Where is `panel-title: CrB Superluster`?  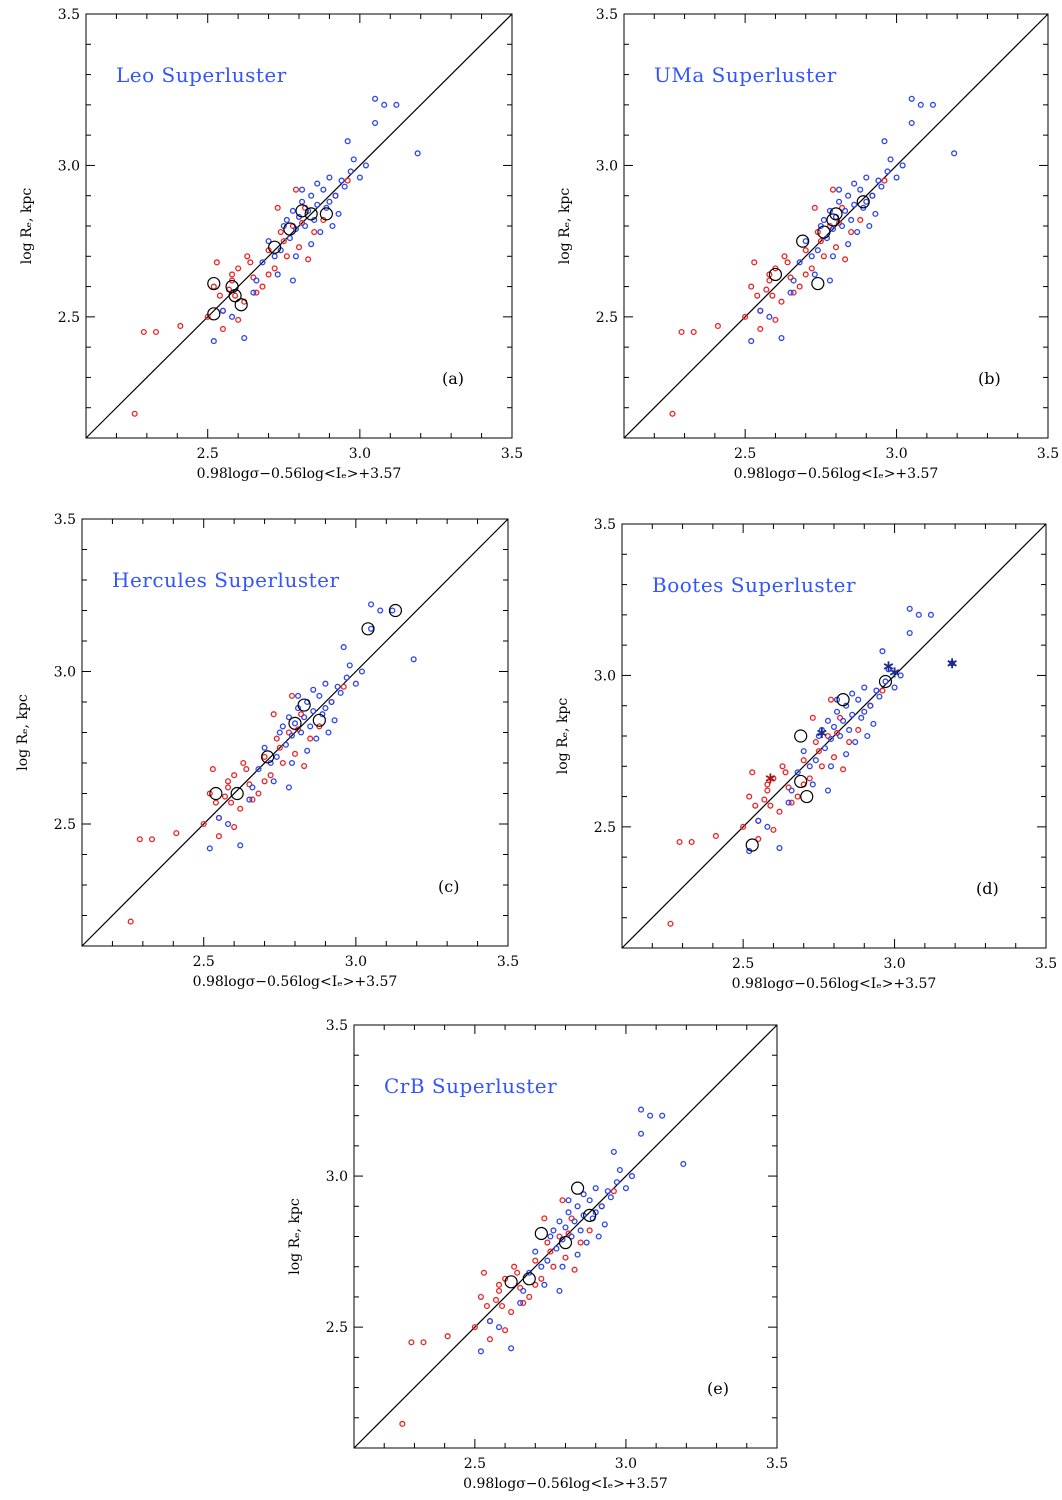 panel-title: CrB Superluster is located at coordinates (470, 1086).